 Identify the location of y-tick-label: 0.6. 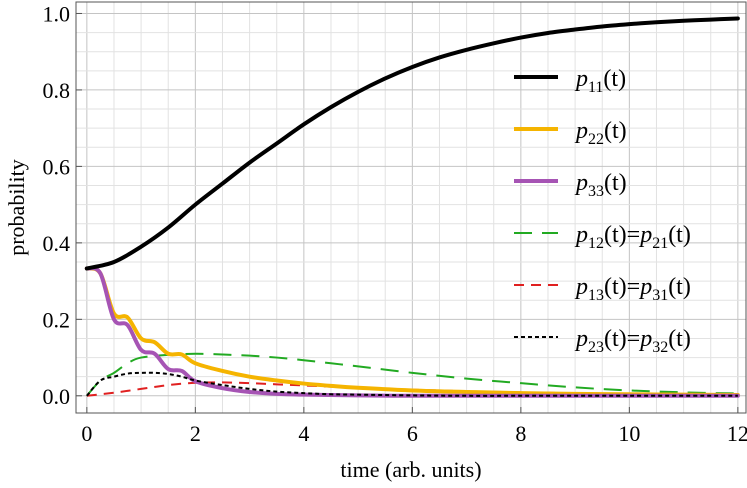
(57, 166).